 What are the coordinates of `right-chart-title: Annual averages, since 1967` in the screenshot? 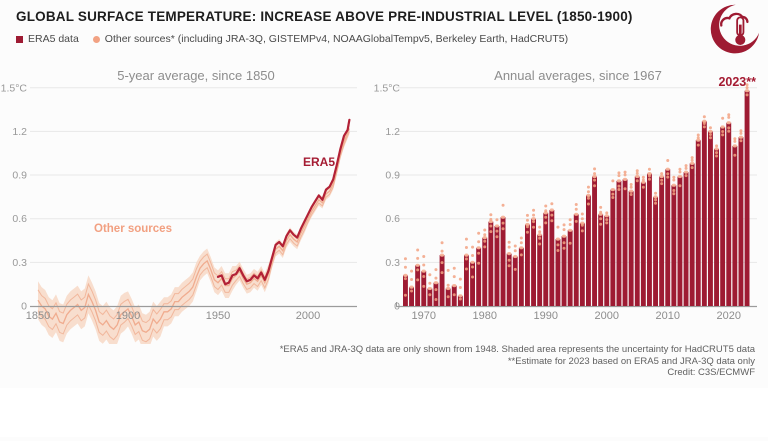 It's located at (578, 75).